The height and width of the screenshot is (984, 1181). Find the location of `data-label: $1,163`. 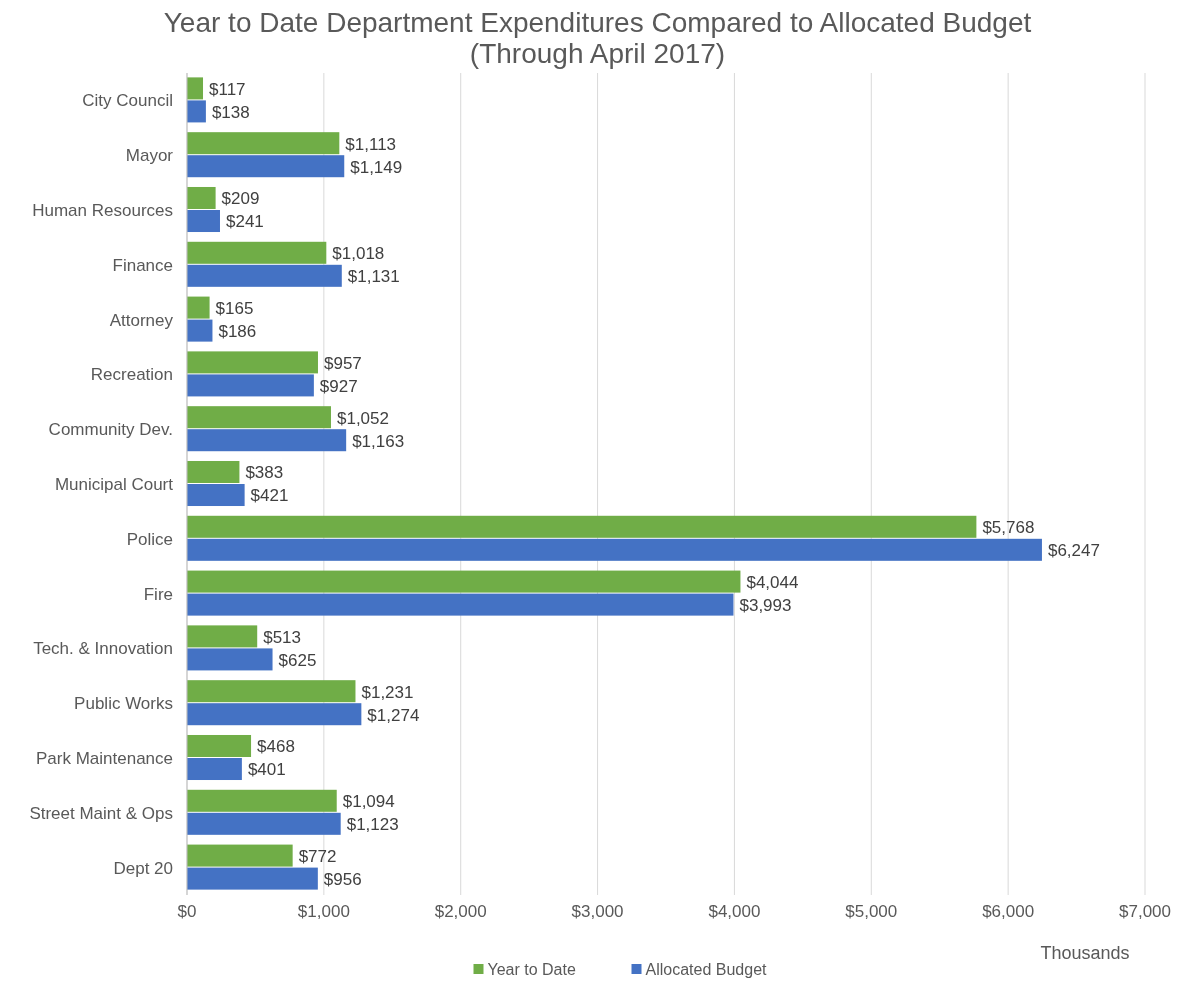

data-label: $1,163 is located at coordinates (378, 441).